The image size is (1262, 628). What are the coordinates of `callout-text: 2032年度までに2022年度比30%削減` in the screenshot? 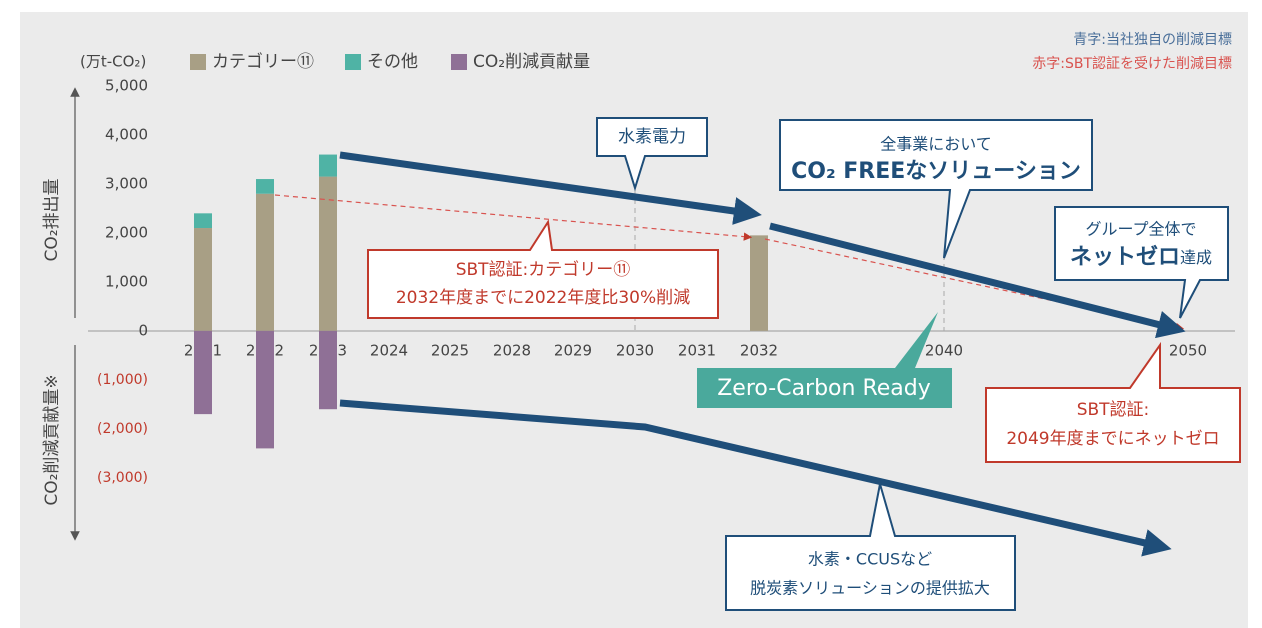 It's located at (543, 298).